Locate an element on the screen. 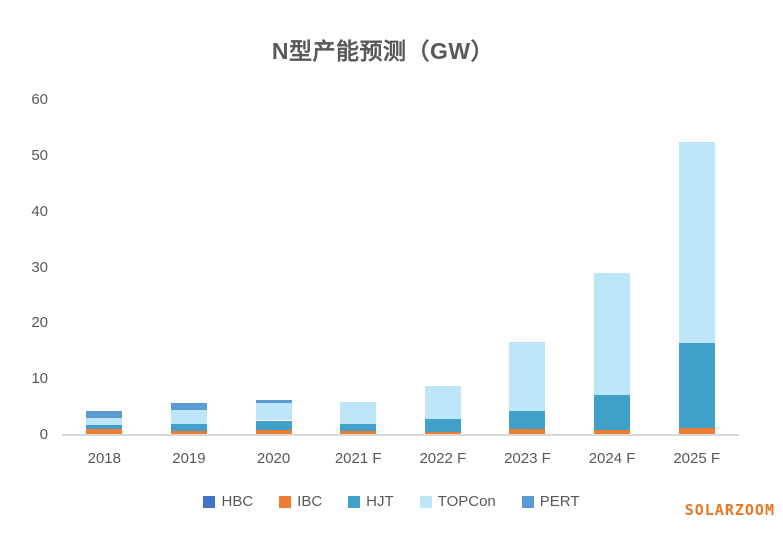 The width and height of the screenshot is (783, 546). legend-item-ibc: IBC is located at coordinates (300, 501).